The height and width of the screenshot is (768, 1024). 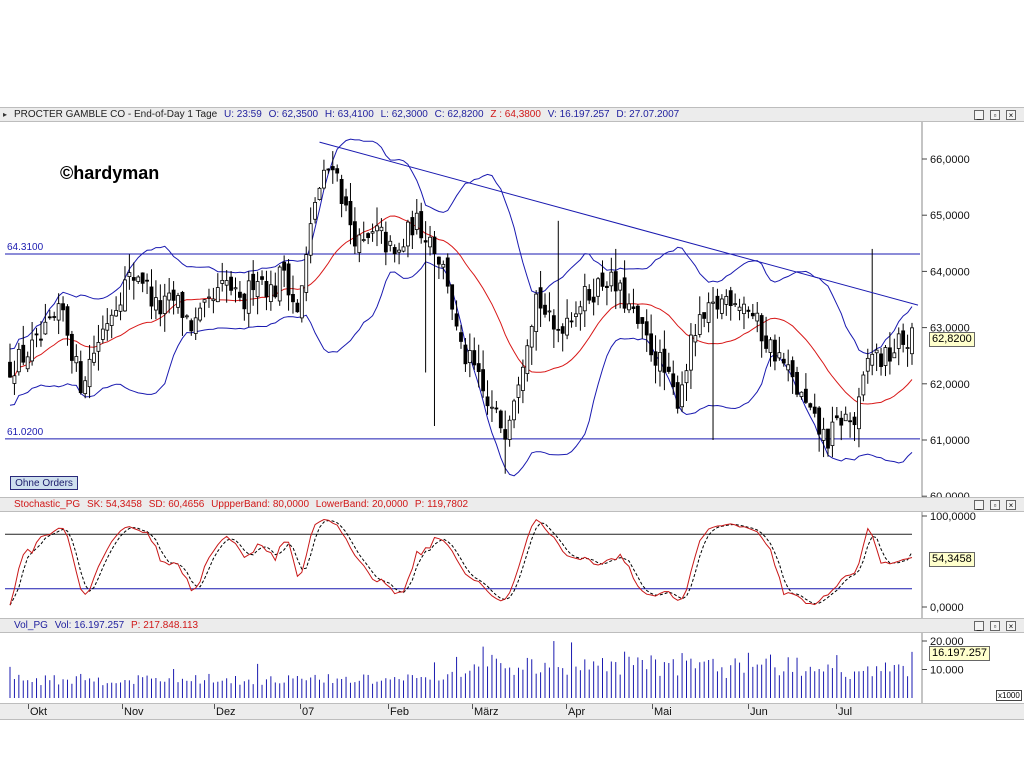 I want to click on stochastic-chart: 0,0000 100,0000, so click(x=512, y=565).